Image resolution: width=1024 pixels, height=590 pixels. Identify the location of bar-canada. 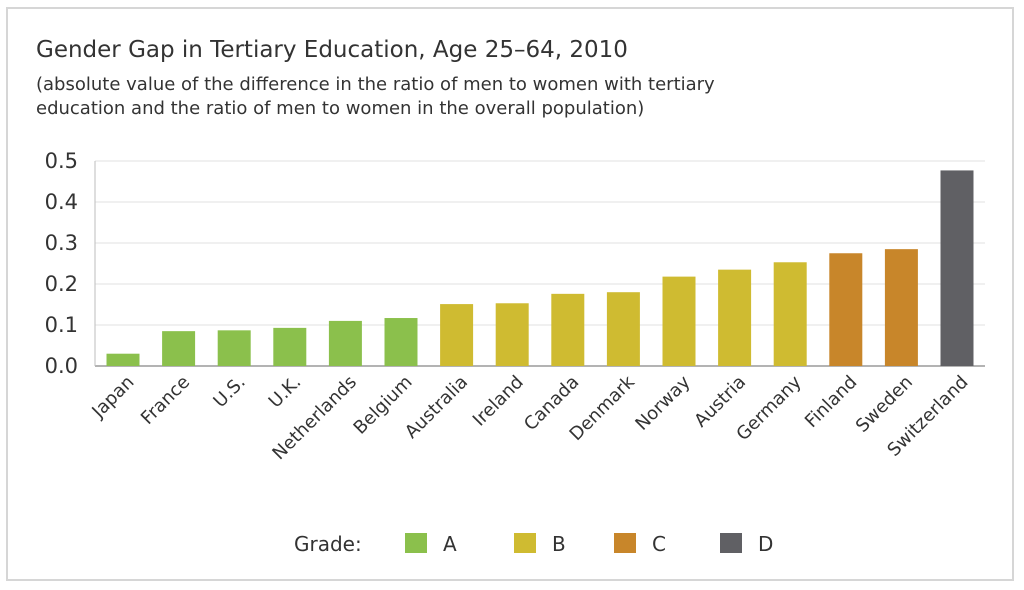
(568, 329).